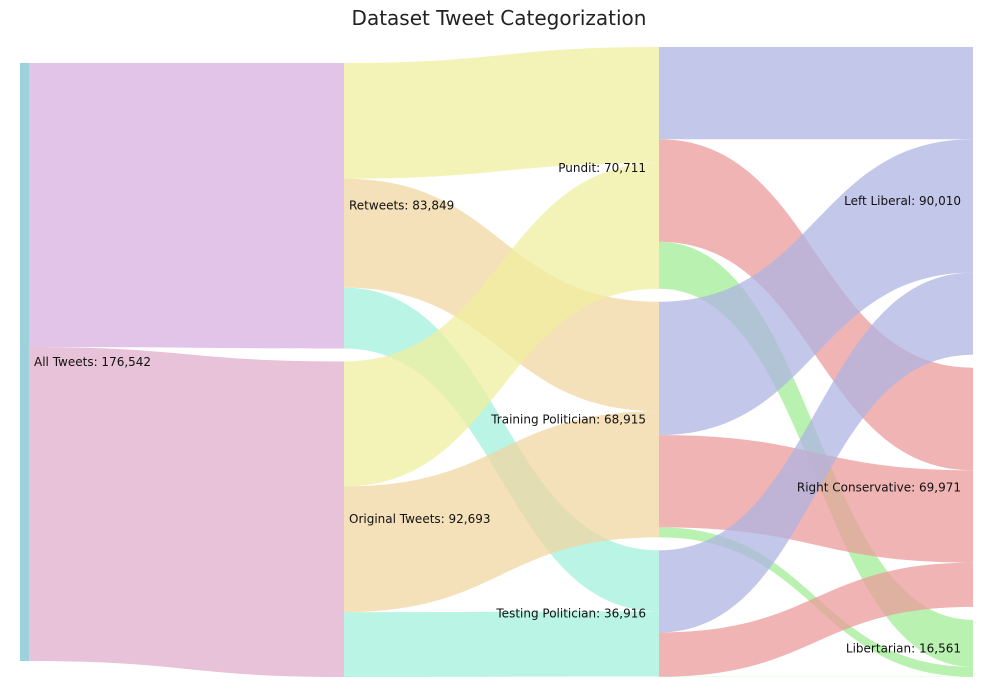 This screenshot has width=998, height=694. Describe the element at coordinates (568, 420) in the screenshot. I see `node-label-training: Training Politician: 68,915` at that location.